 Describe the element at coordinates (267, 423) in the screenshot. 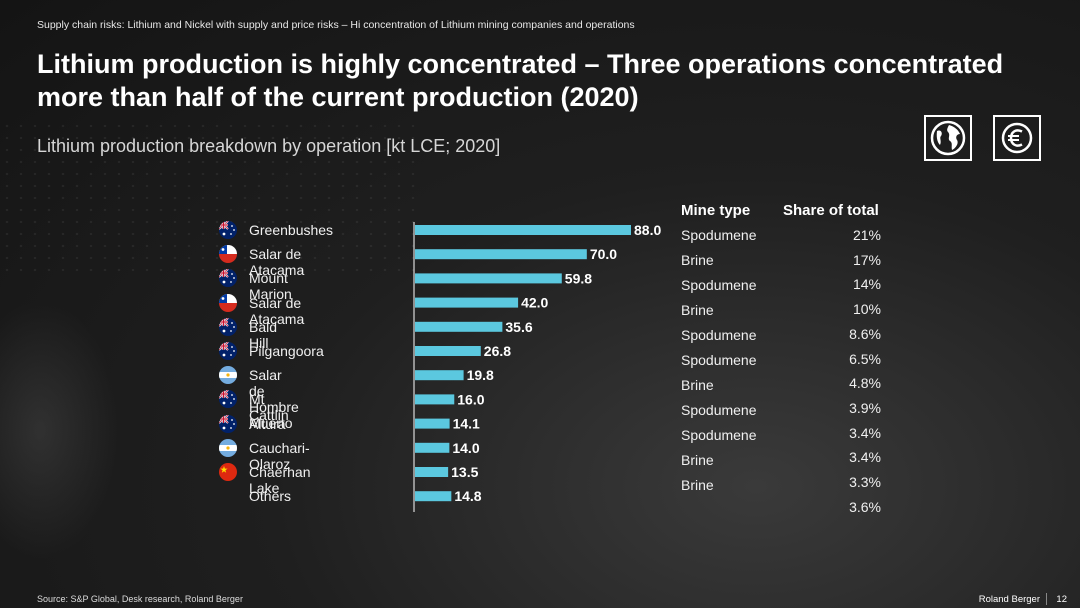

I see `operation-label: Altura` at that location.